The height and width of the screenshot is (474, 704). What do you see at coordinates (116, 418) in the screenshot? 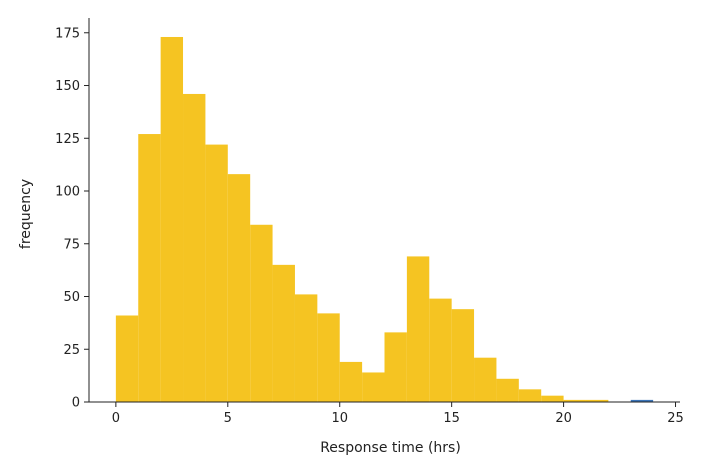
I see `x-tick-label: 0` at bounding box center [116, 418].